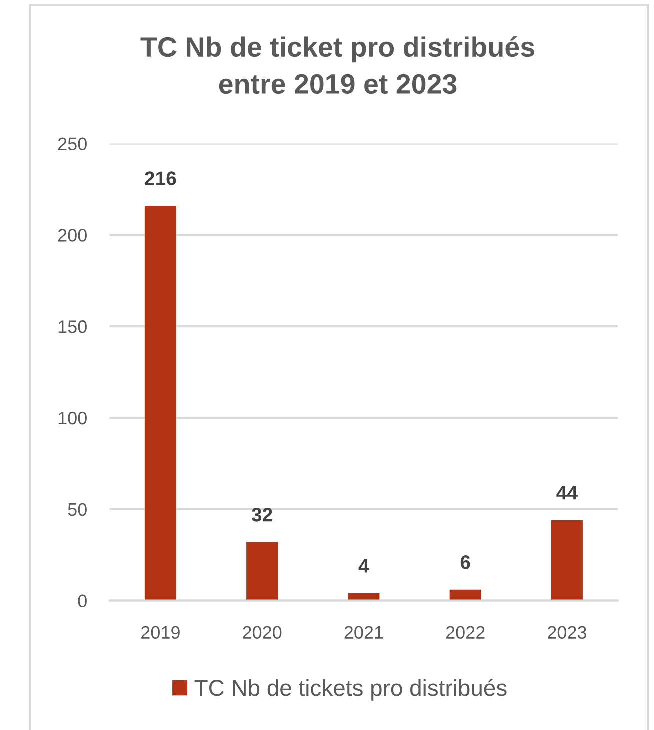 The height and width of the screenshot is (730, 654). Describe the element at coordinates (72, 418) in the screenshot. I see `y-tick-label: 100` at that location.